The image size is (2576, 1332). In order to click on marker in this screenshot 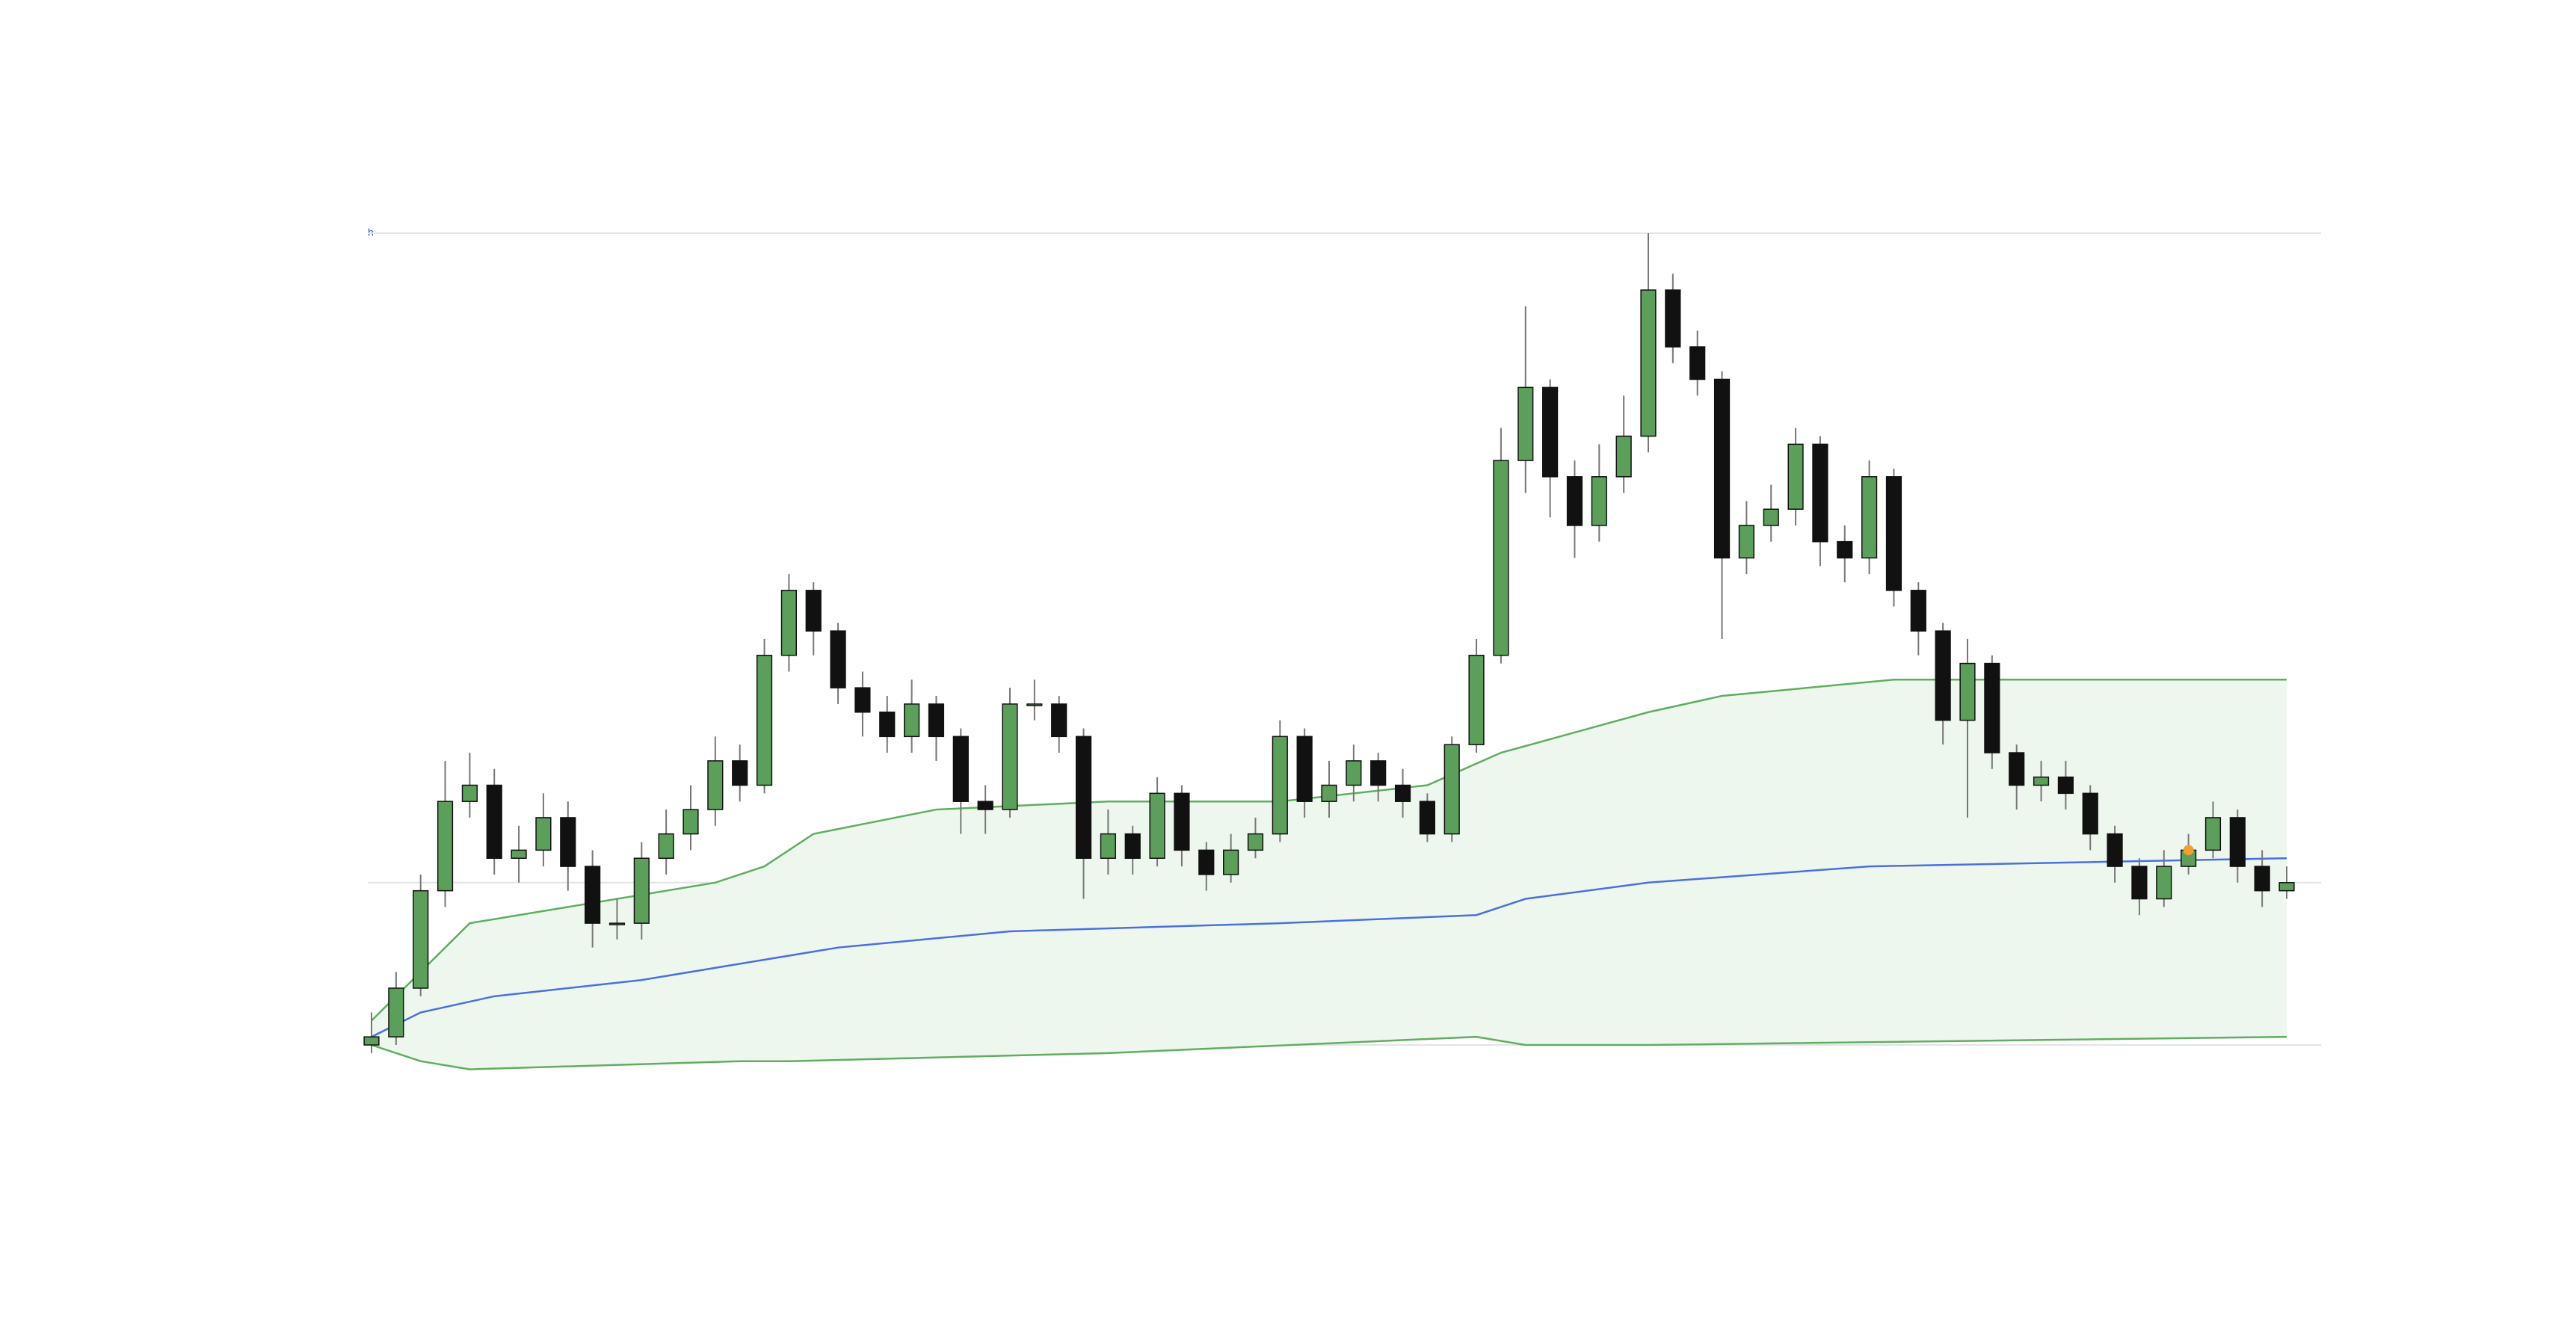, I will do `click(2188, 851)`.